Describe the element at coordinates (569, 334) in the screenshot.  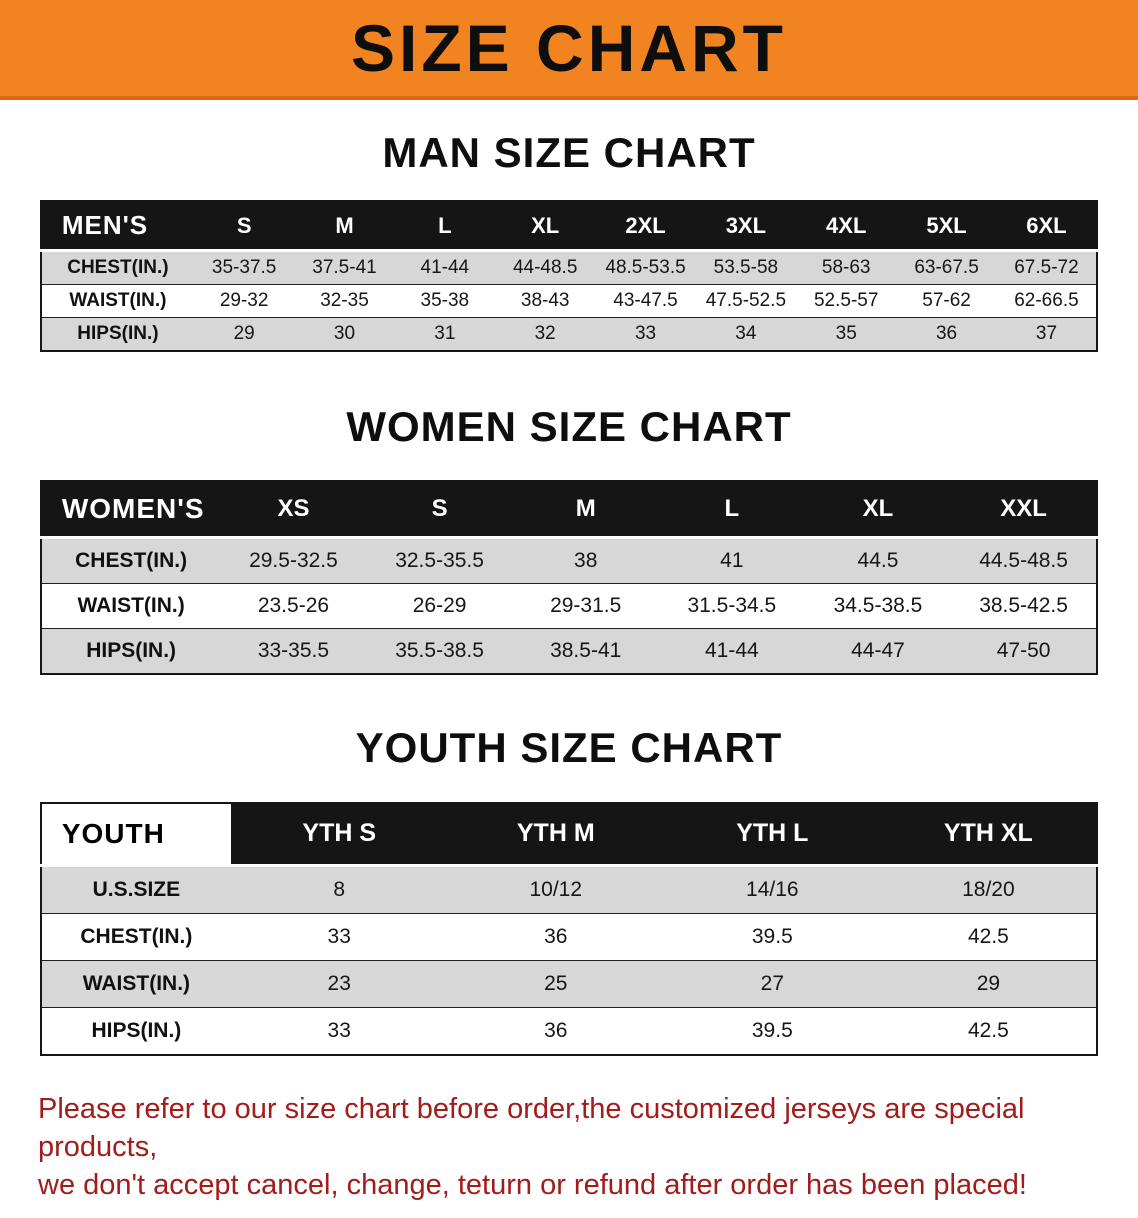
I see `size-table-row: HIPS(IN.) 29 30 31 32 33 34 35 36 37` at that location.